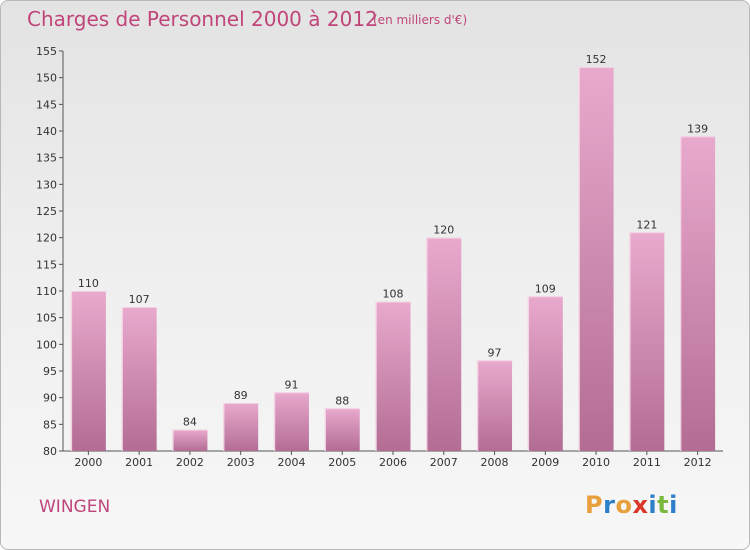 The image size is (750, 550). I want to click on bar-2009, so click(545, 373).